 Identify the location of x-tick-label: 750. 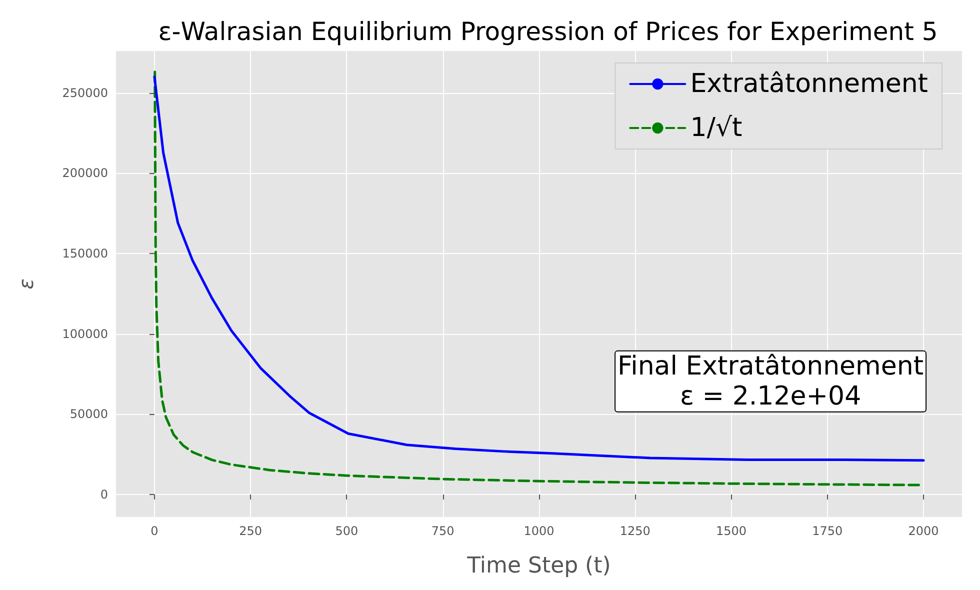
(442, 531).